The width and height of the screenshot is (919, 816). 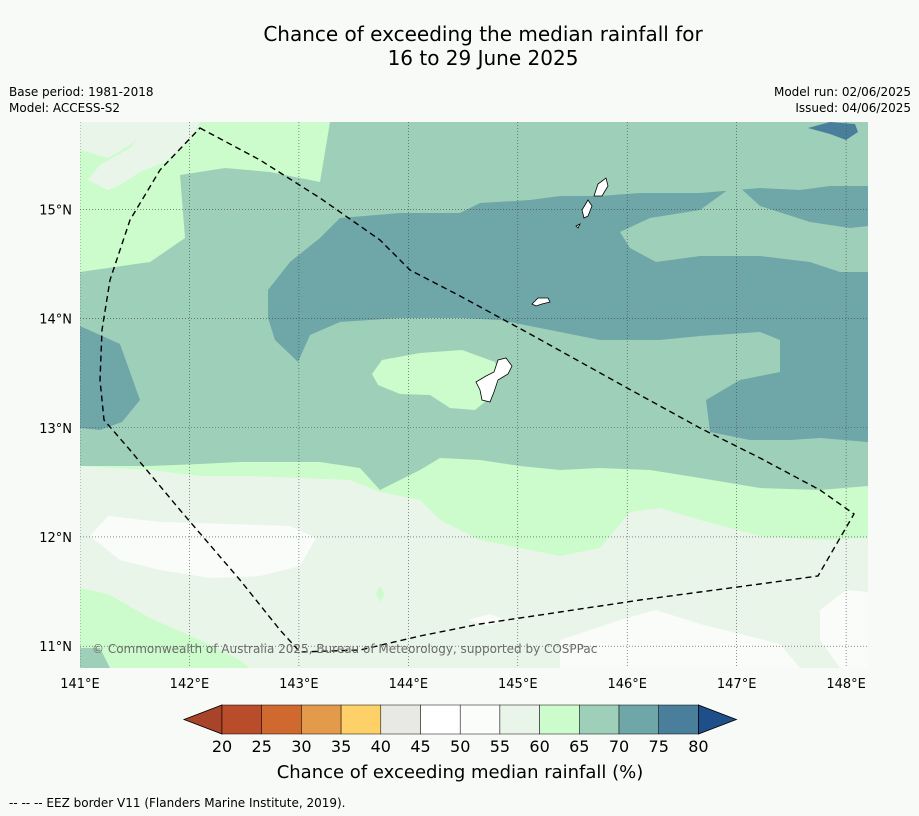 I want to click on region-55-60-northwest, so click(x=117, y=140).